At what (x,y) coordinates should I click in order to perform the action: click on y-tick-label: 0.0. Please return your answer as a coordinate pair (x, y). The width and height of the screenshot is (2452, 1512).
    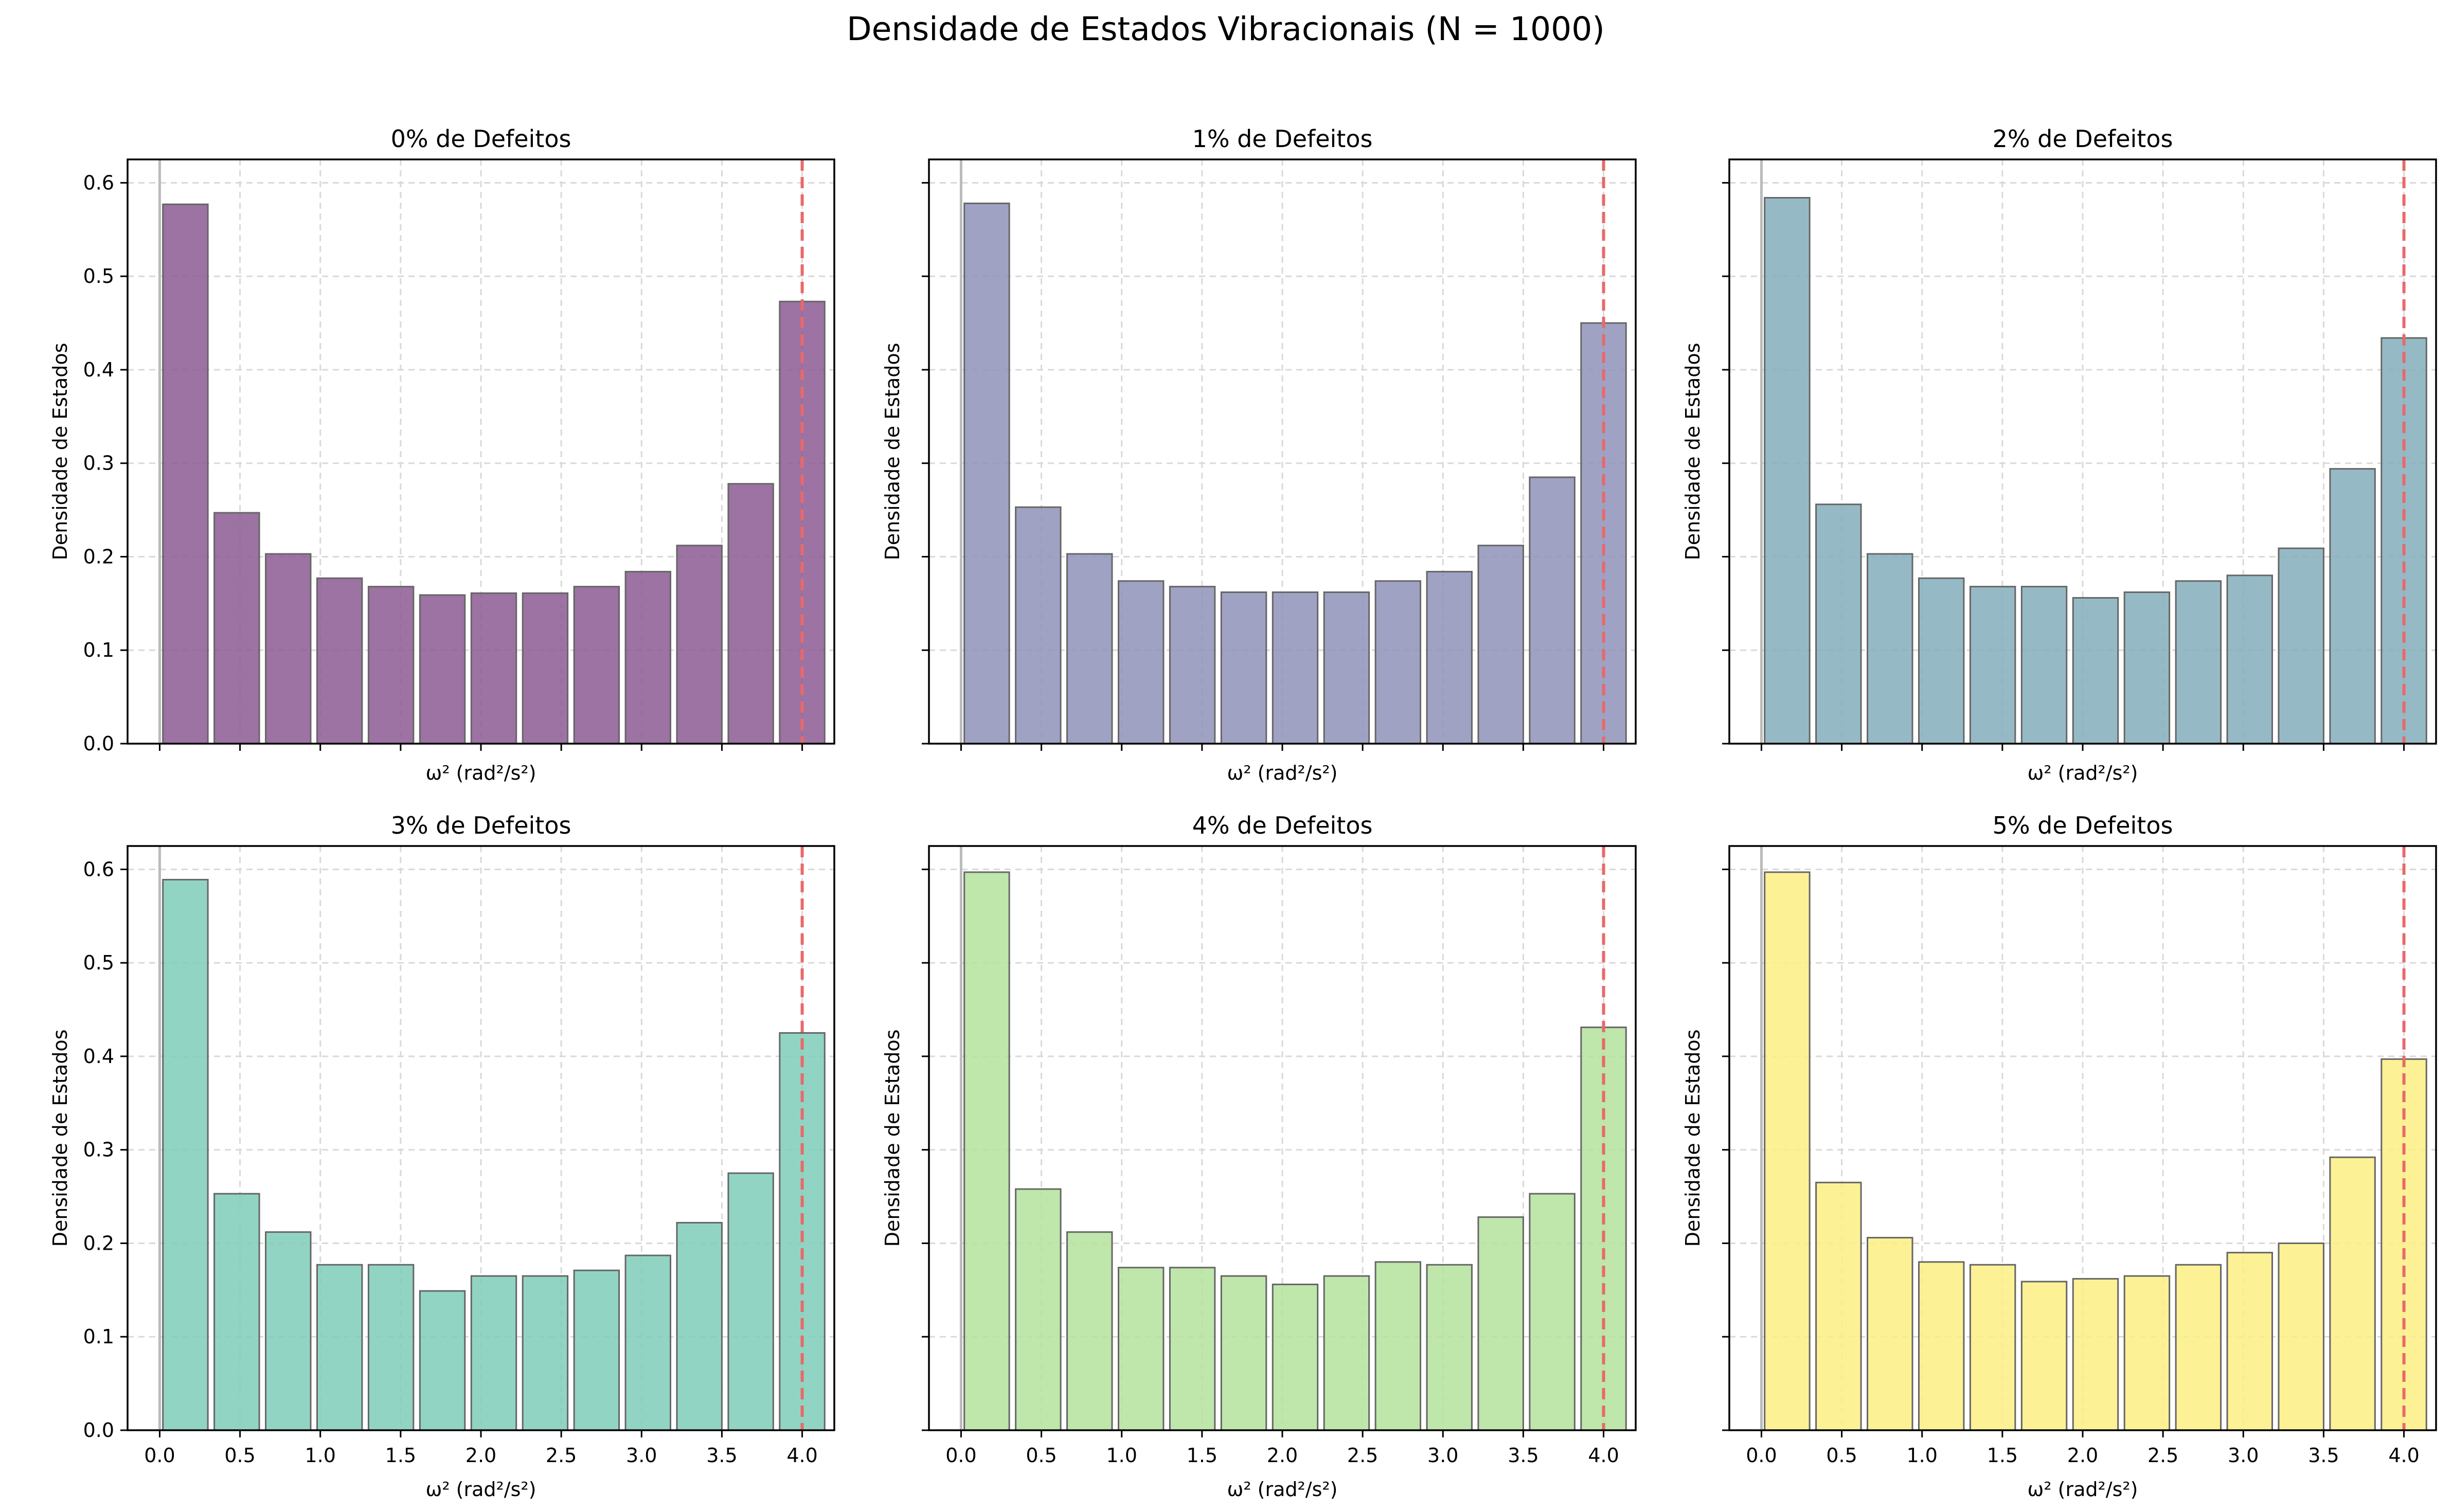
    Looking at the image, I should click on (99, 1430).